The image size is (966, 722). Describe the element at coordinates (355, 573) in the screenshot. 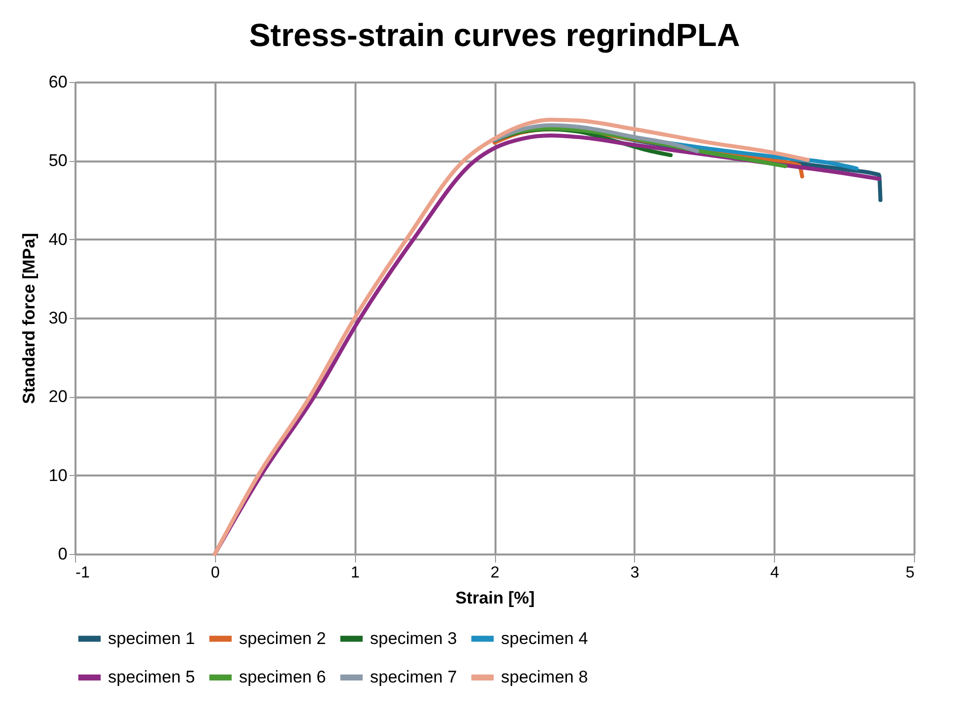

I see `x-tick-label: 1` at that location.